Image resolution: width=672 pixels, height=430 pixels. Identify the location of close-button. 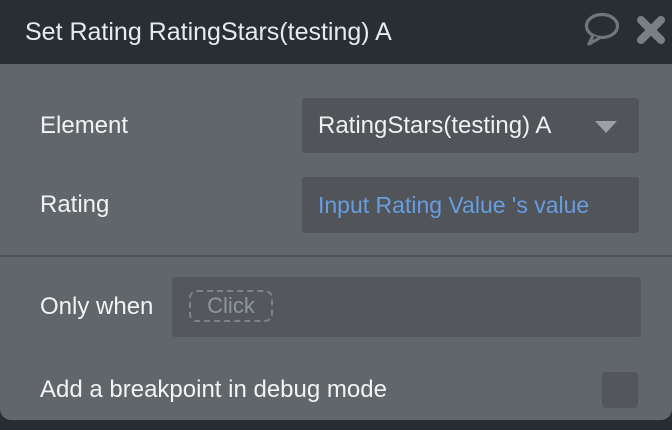
(651, 32).